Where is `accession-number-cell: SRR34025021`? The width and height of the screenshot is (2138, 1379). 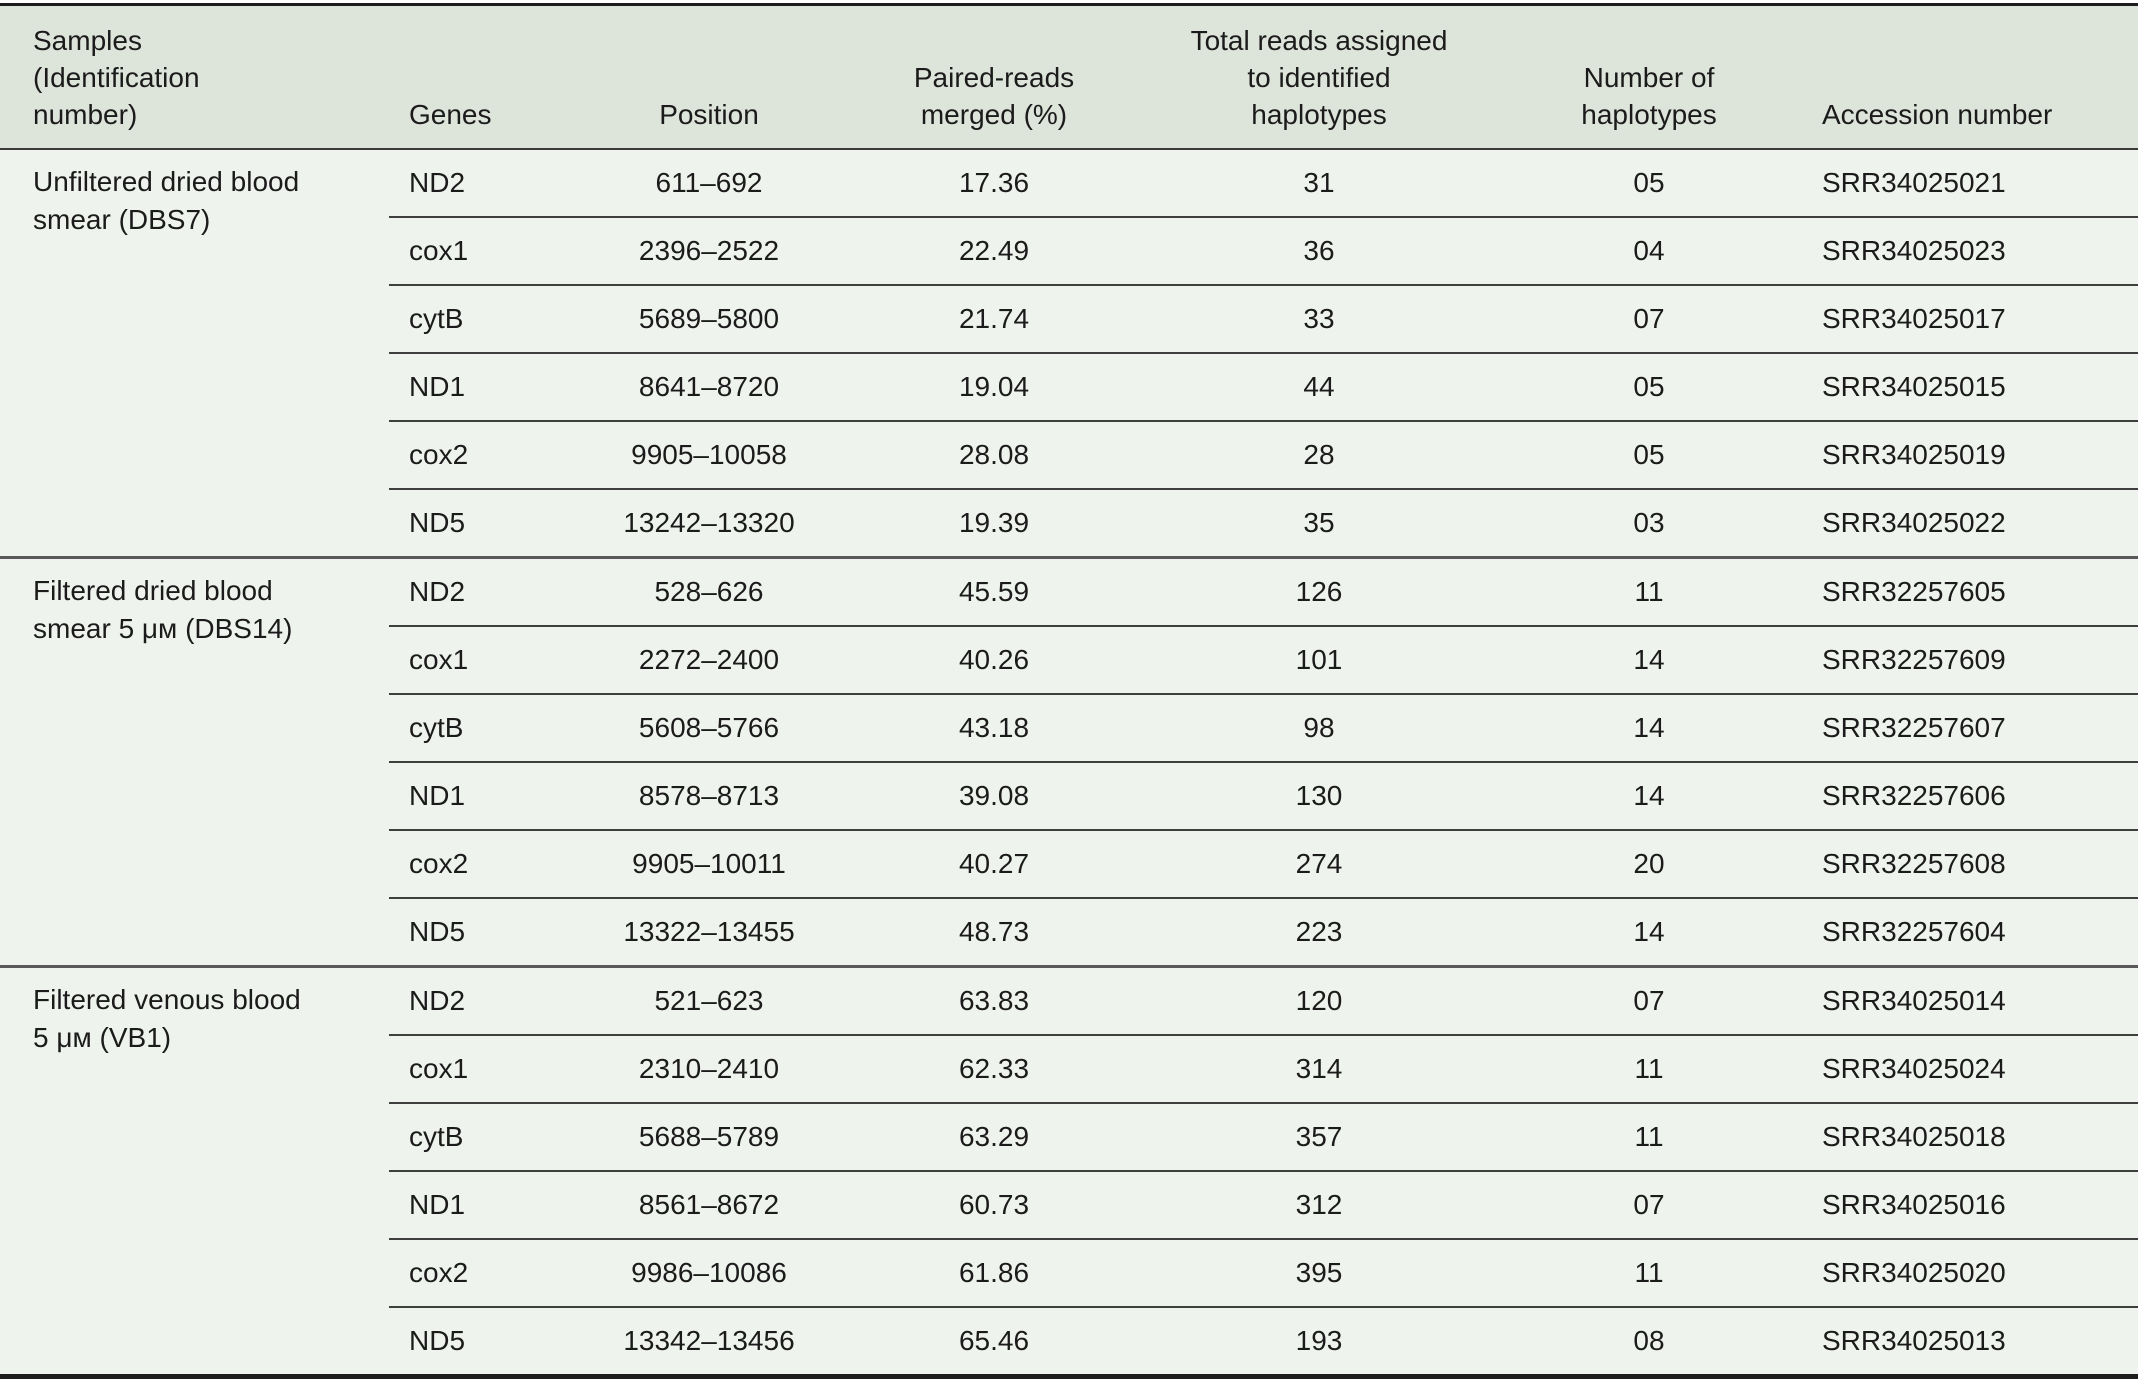
accession-number-cell: SRR34025021 is located at coordinates (1963, 183).